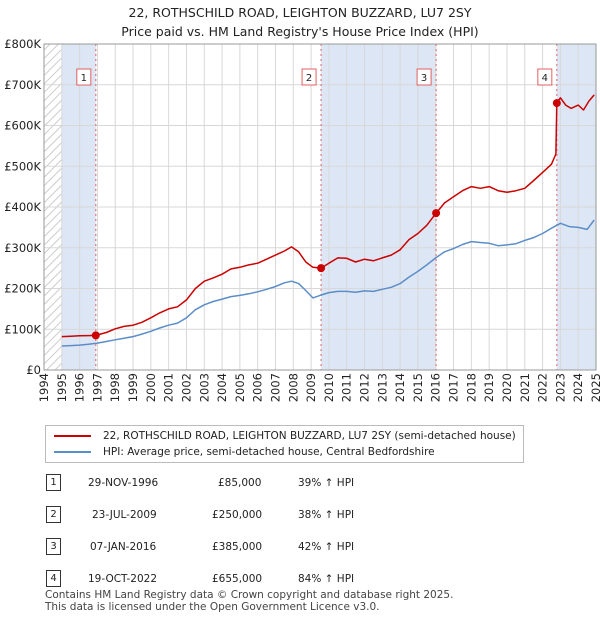  Describe the element at coordinates (53, 482) in the screenshot. I see `sale-number-badge: 1` at that location.